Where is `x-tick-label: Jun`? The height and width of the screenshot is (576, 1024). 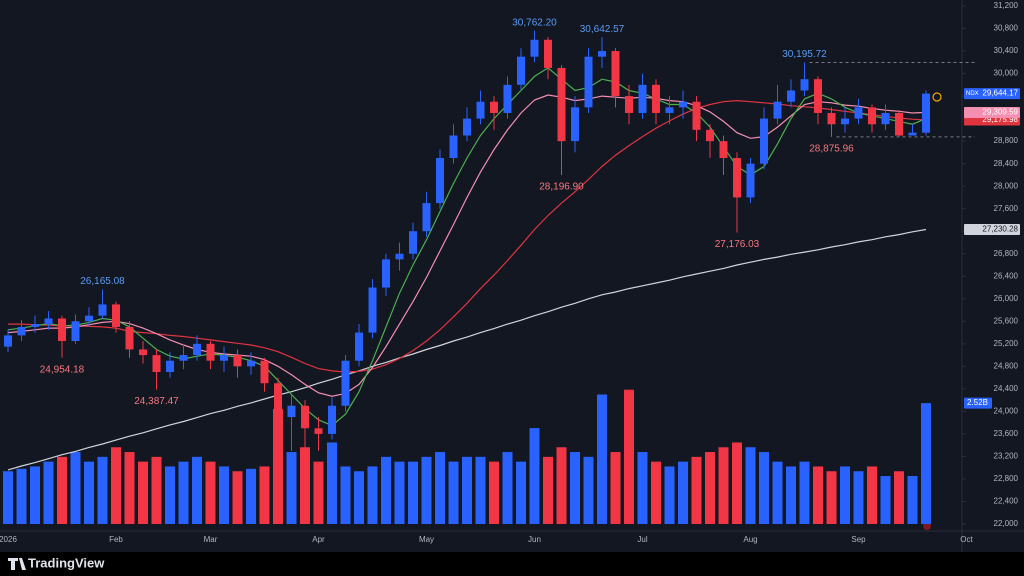 x-tick-label: Jun is located at coordinates (534, 539).